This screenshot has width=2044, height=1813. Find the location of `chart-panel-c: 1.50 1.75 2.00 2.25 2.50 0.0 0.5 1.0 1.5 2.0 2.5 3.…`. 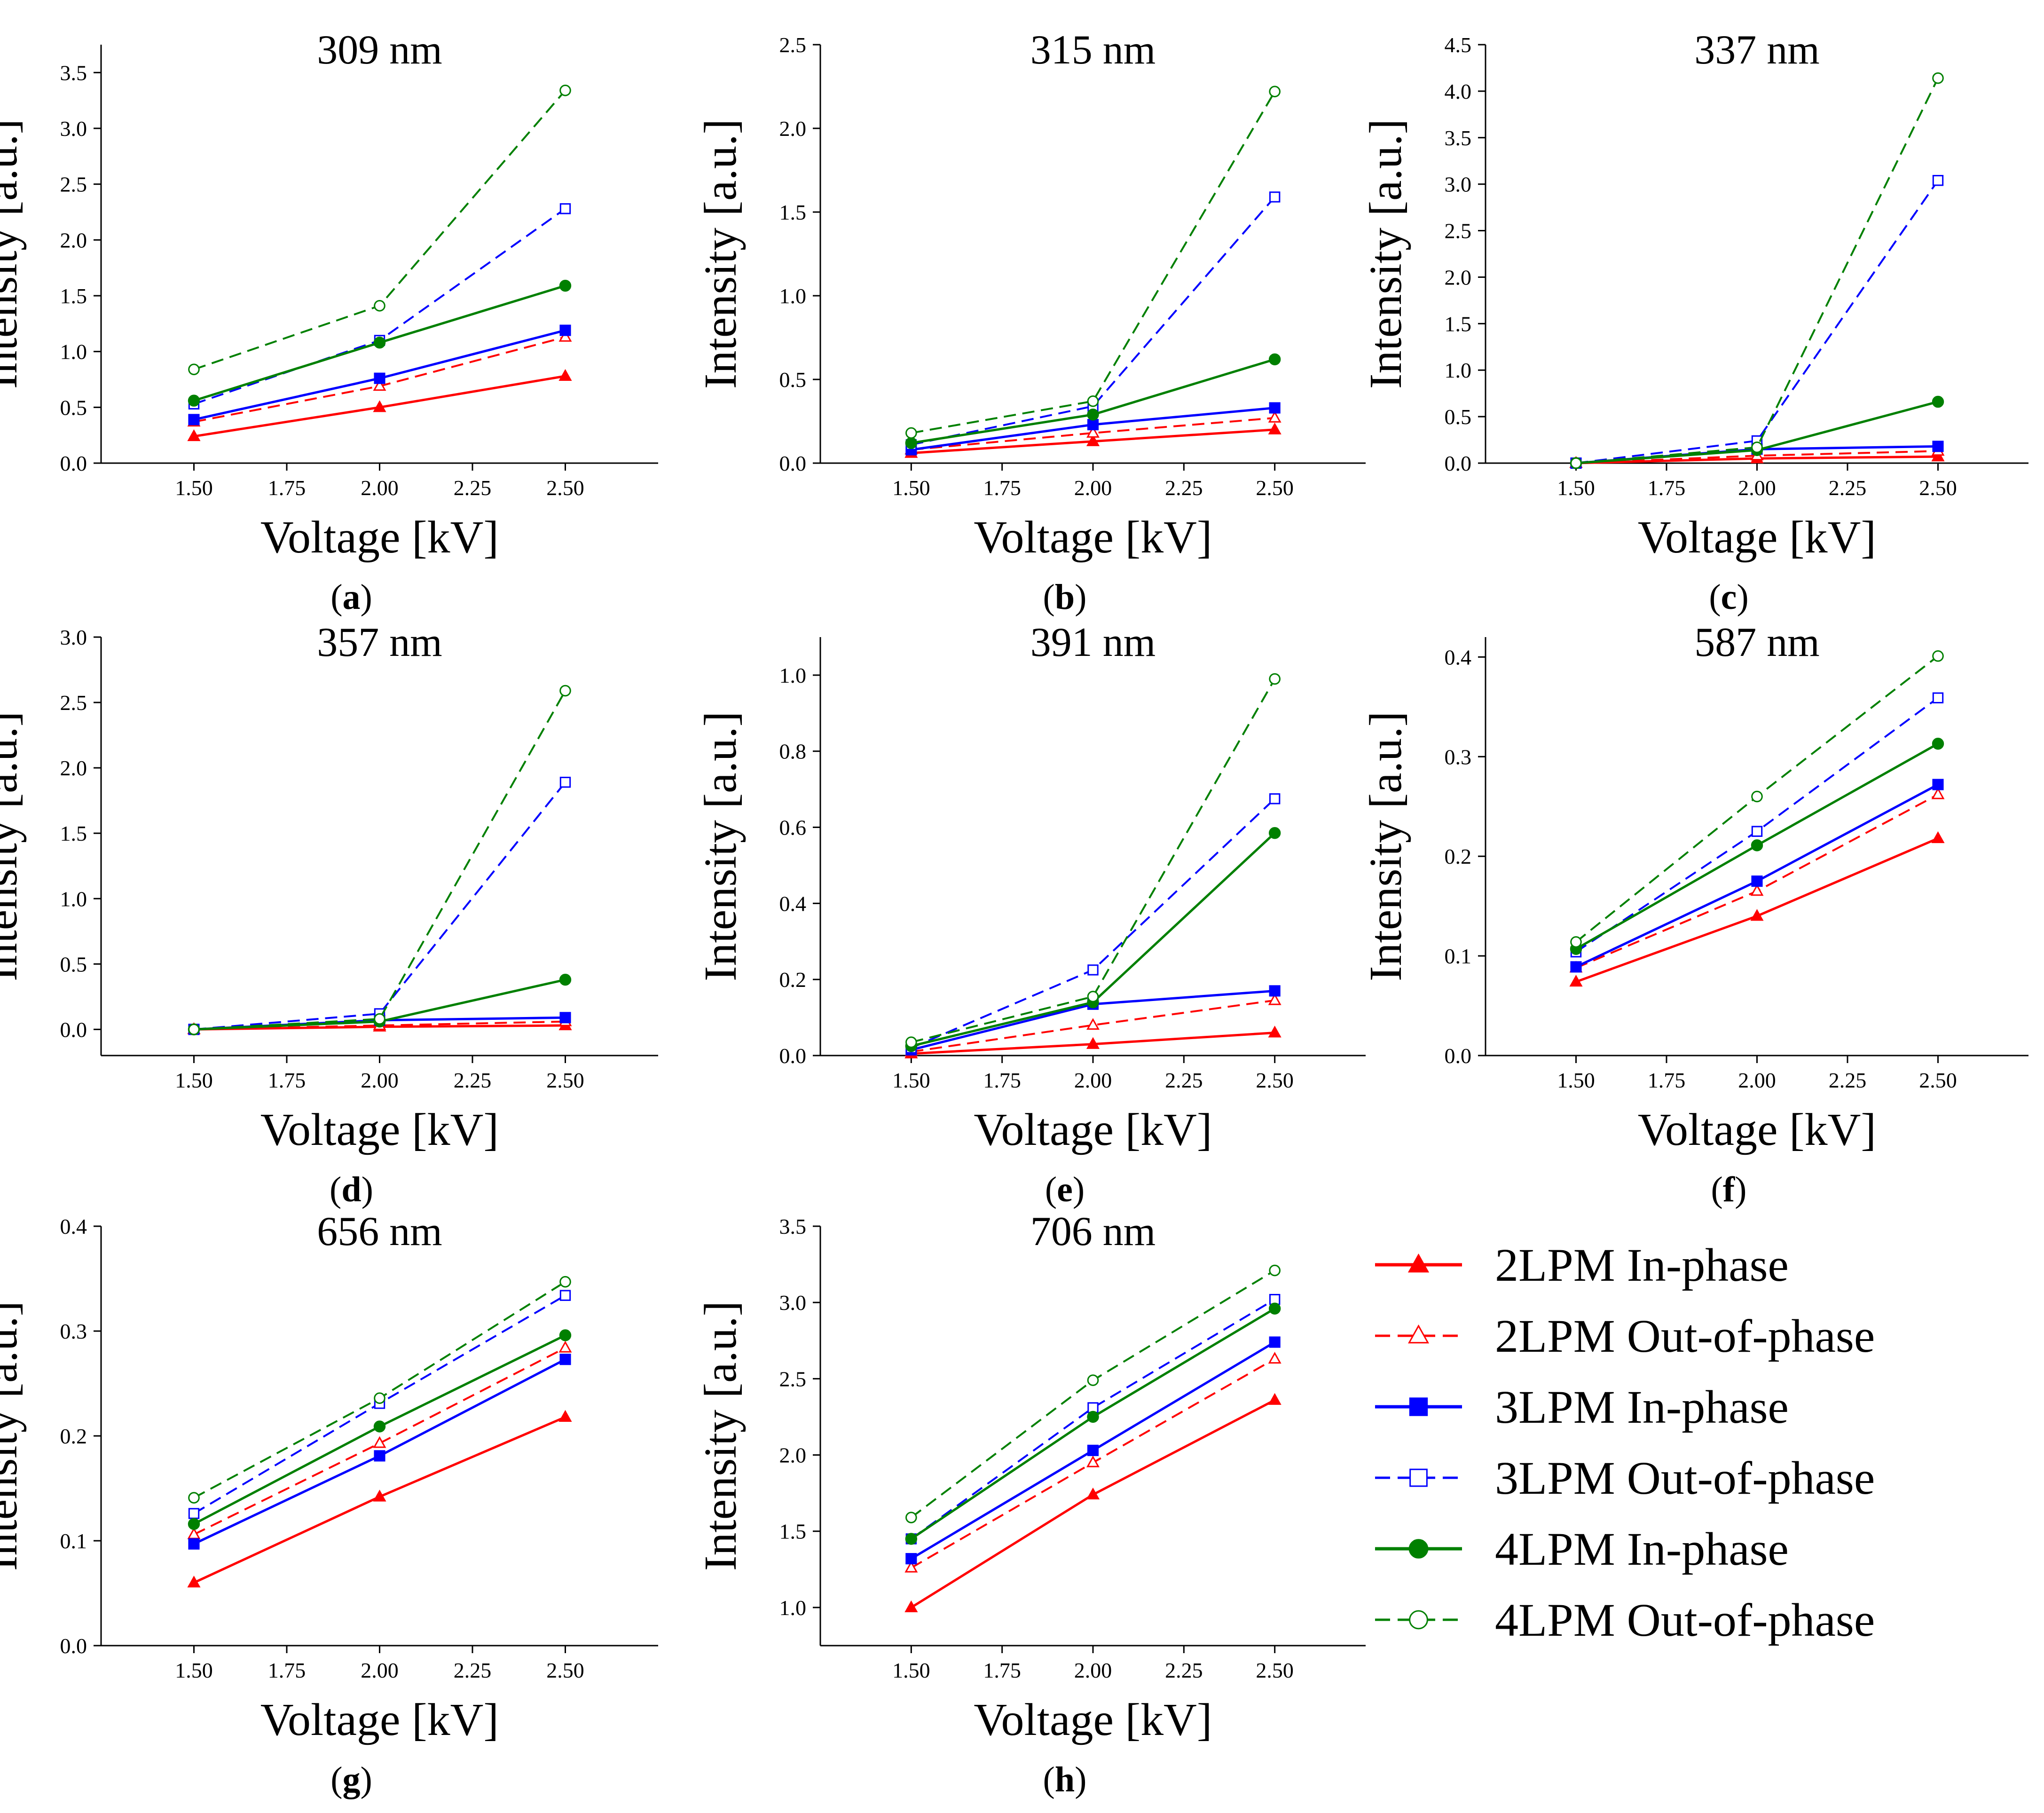

chart-panel-c: 1.50 1.75 2.00 2.25 2.50 0.0 0.5 1.0 1.5 2.0 2.5 3.… is located at coordinates (1694, 322).